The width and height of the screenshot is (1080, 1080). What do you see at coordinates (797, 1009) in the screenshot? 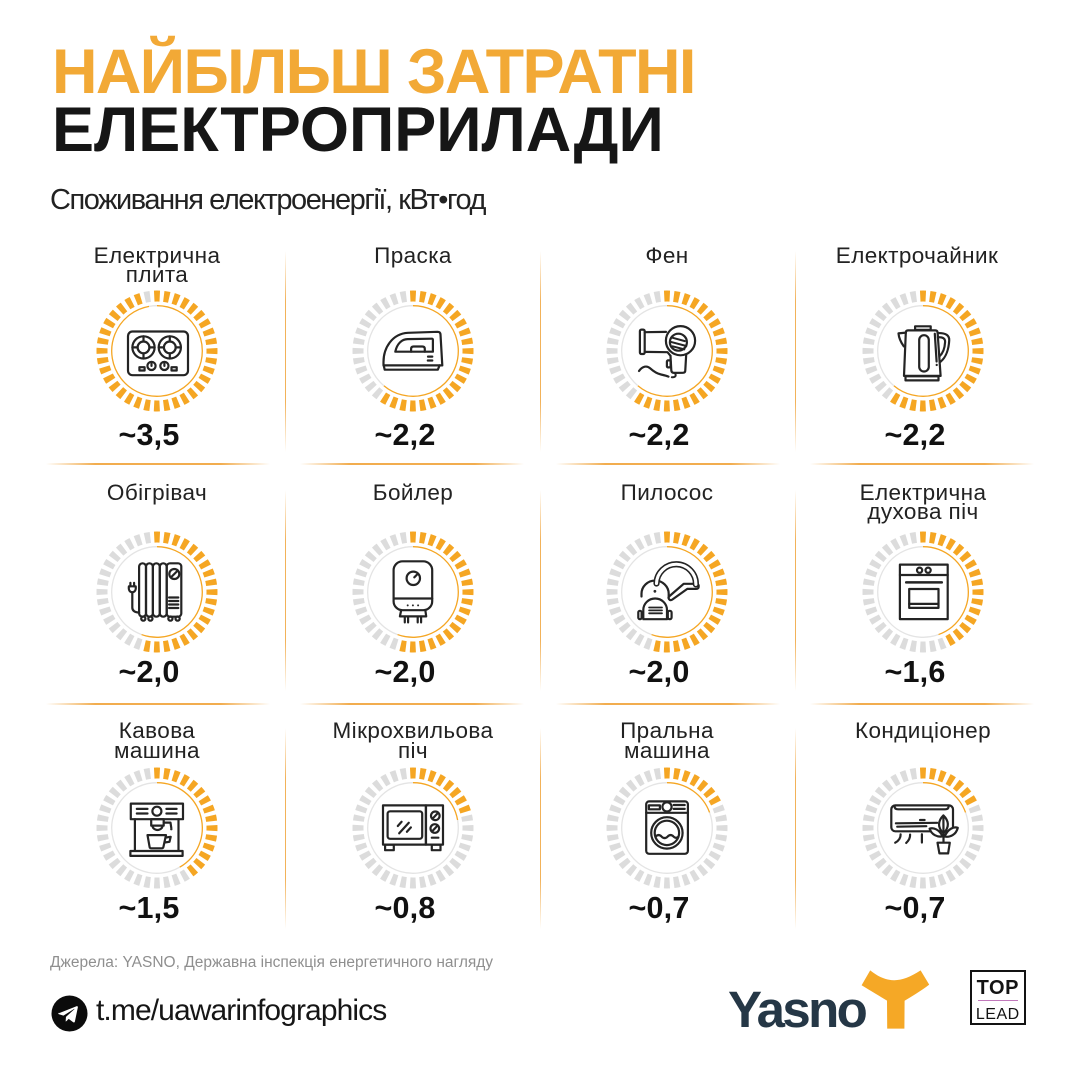
I see `svg-text: Yasno` at bounding box center [797, 1009].